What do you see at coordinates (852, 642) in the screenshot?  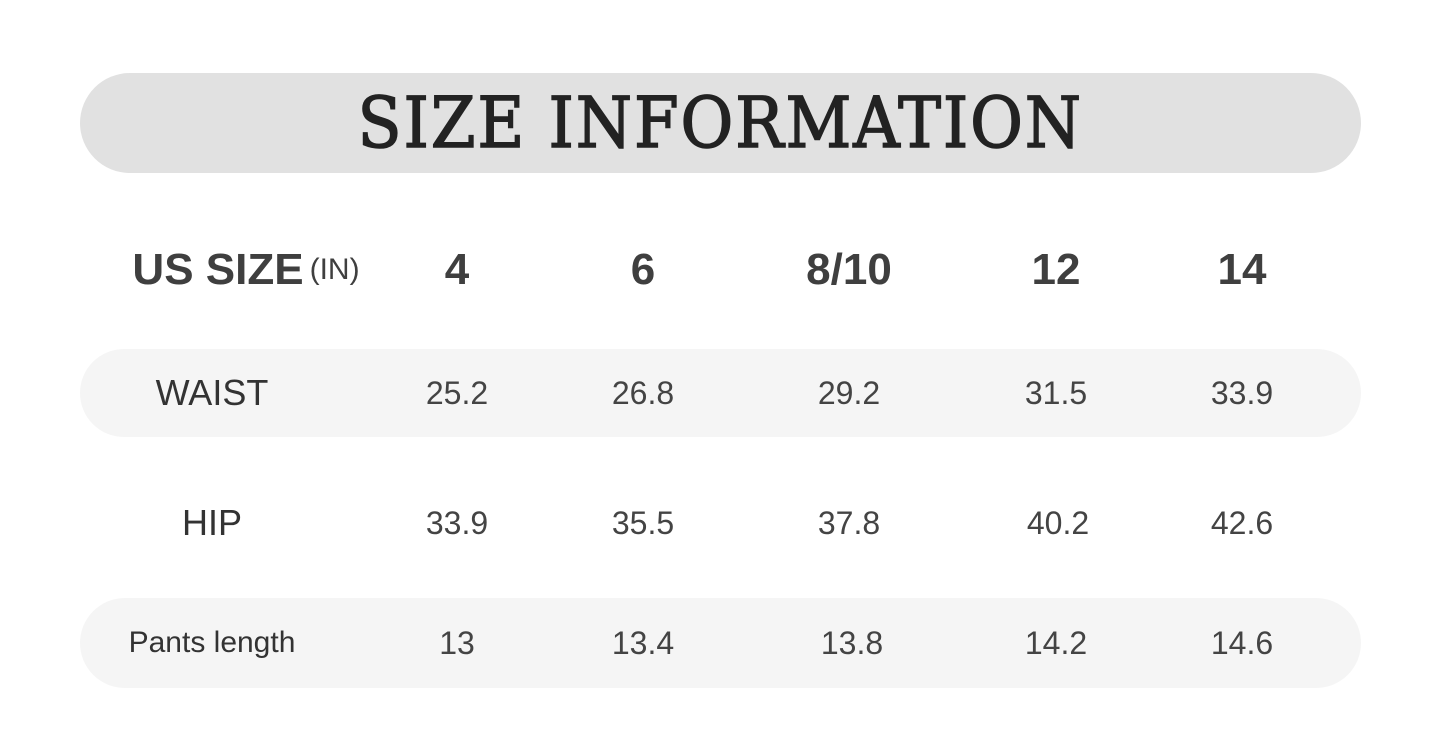 I see `table-cell: 13.8` at bounding box center [852, 642].